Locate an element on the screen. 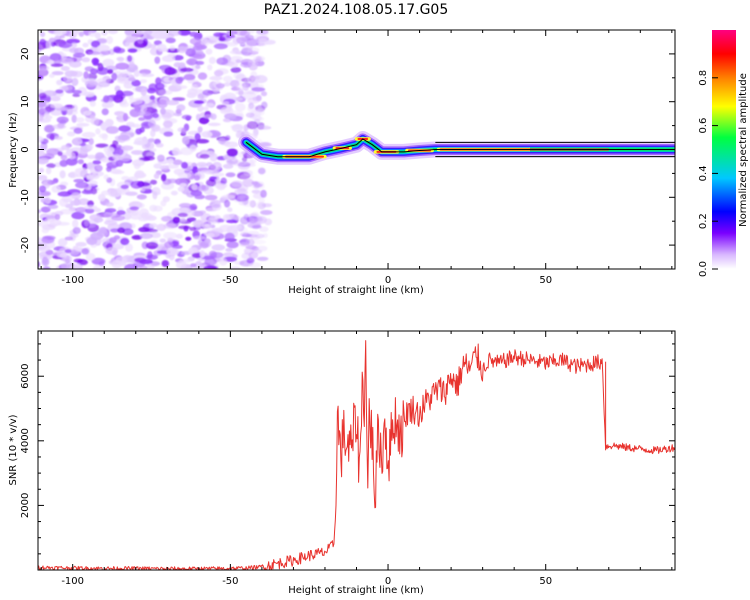  spectrogram-x-axis-label: Height of straight line (km) is located at coordinates (356, 290).